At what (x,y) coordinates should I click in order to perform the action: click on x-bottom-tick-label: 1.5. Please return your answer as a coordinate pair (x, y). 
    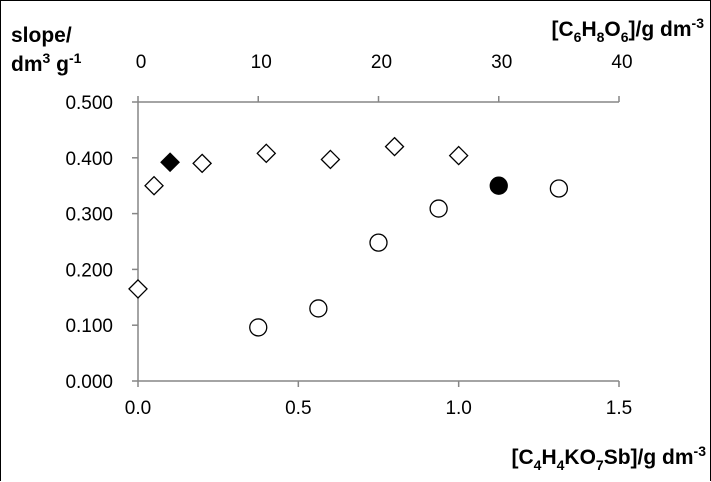
    Looking at the image, I should click on (619, 408).